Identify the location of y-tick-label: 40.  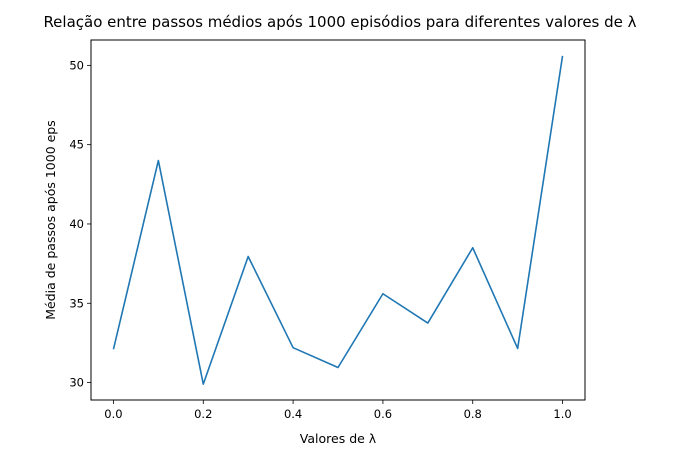
(76, 224).